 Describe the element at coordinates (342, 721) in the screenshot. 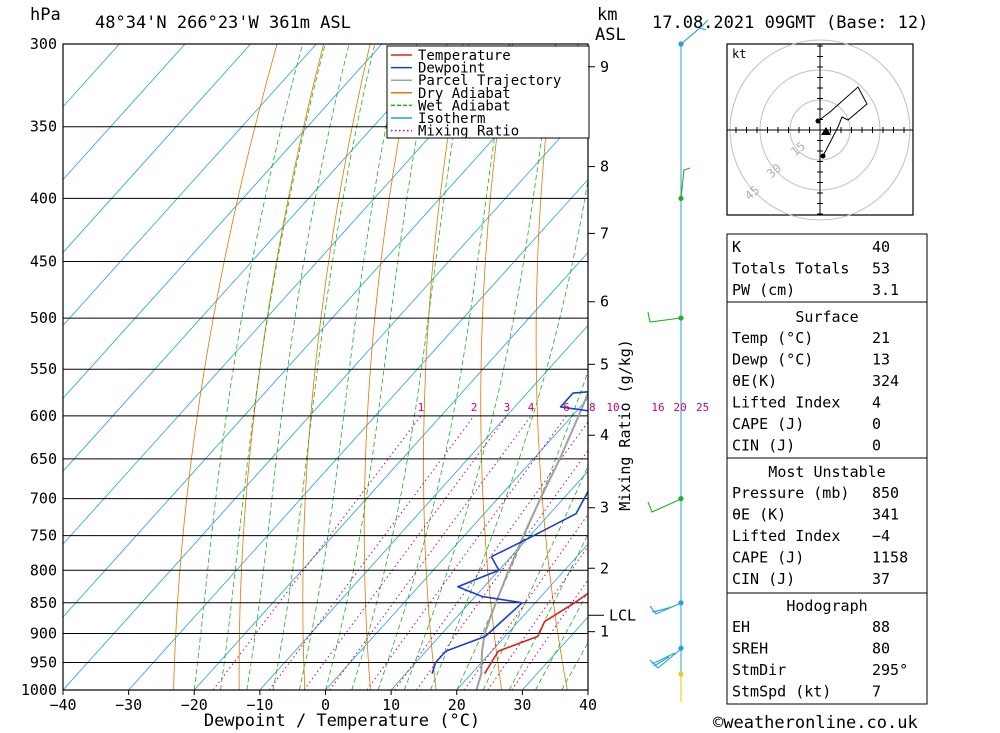

I see `x-axis-title: Dewpoint / Temperature (°C)` at that location.